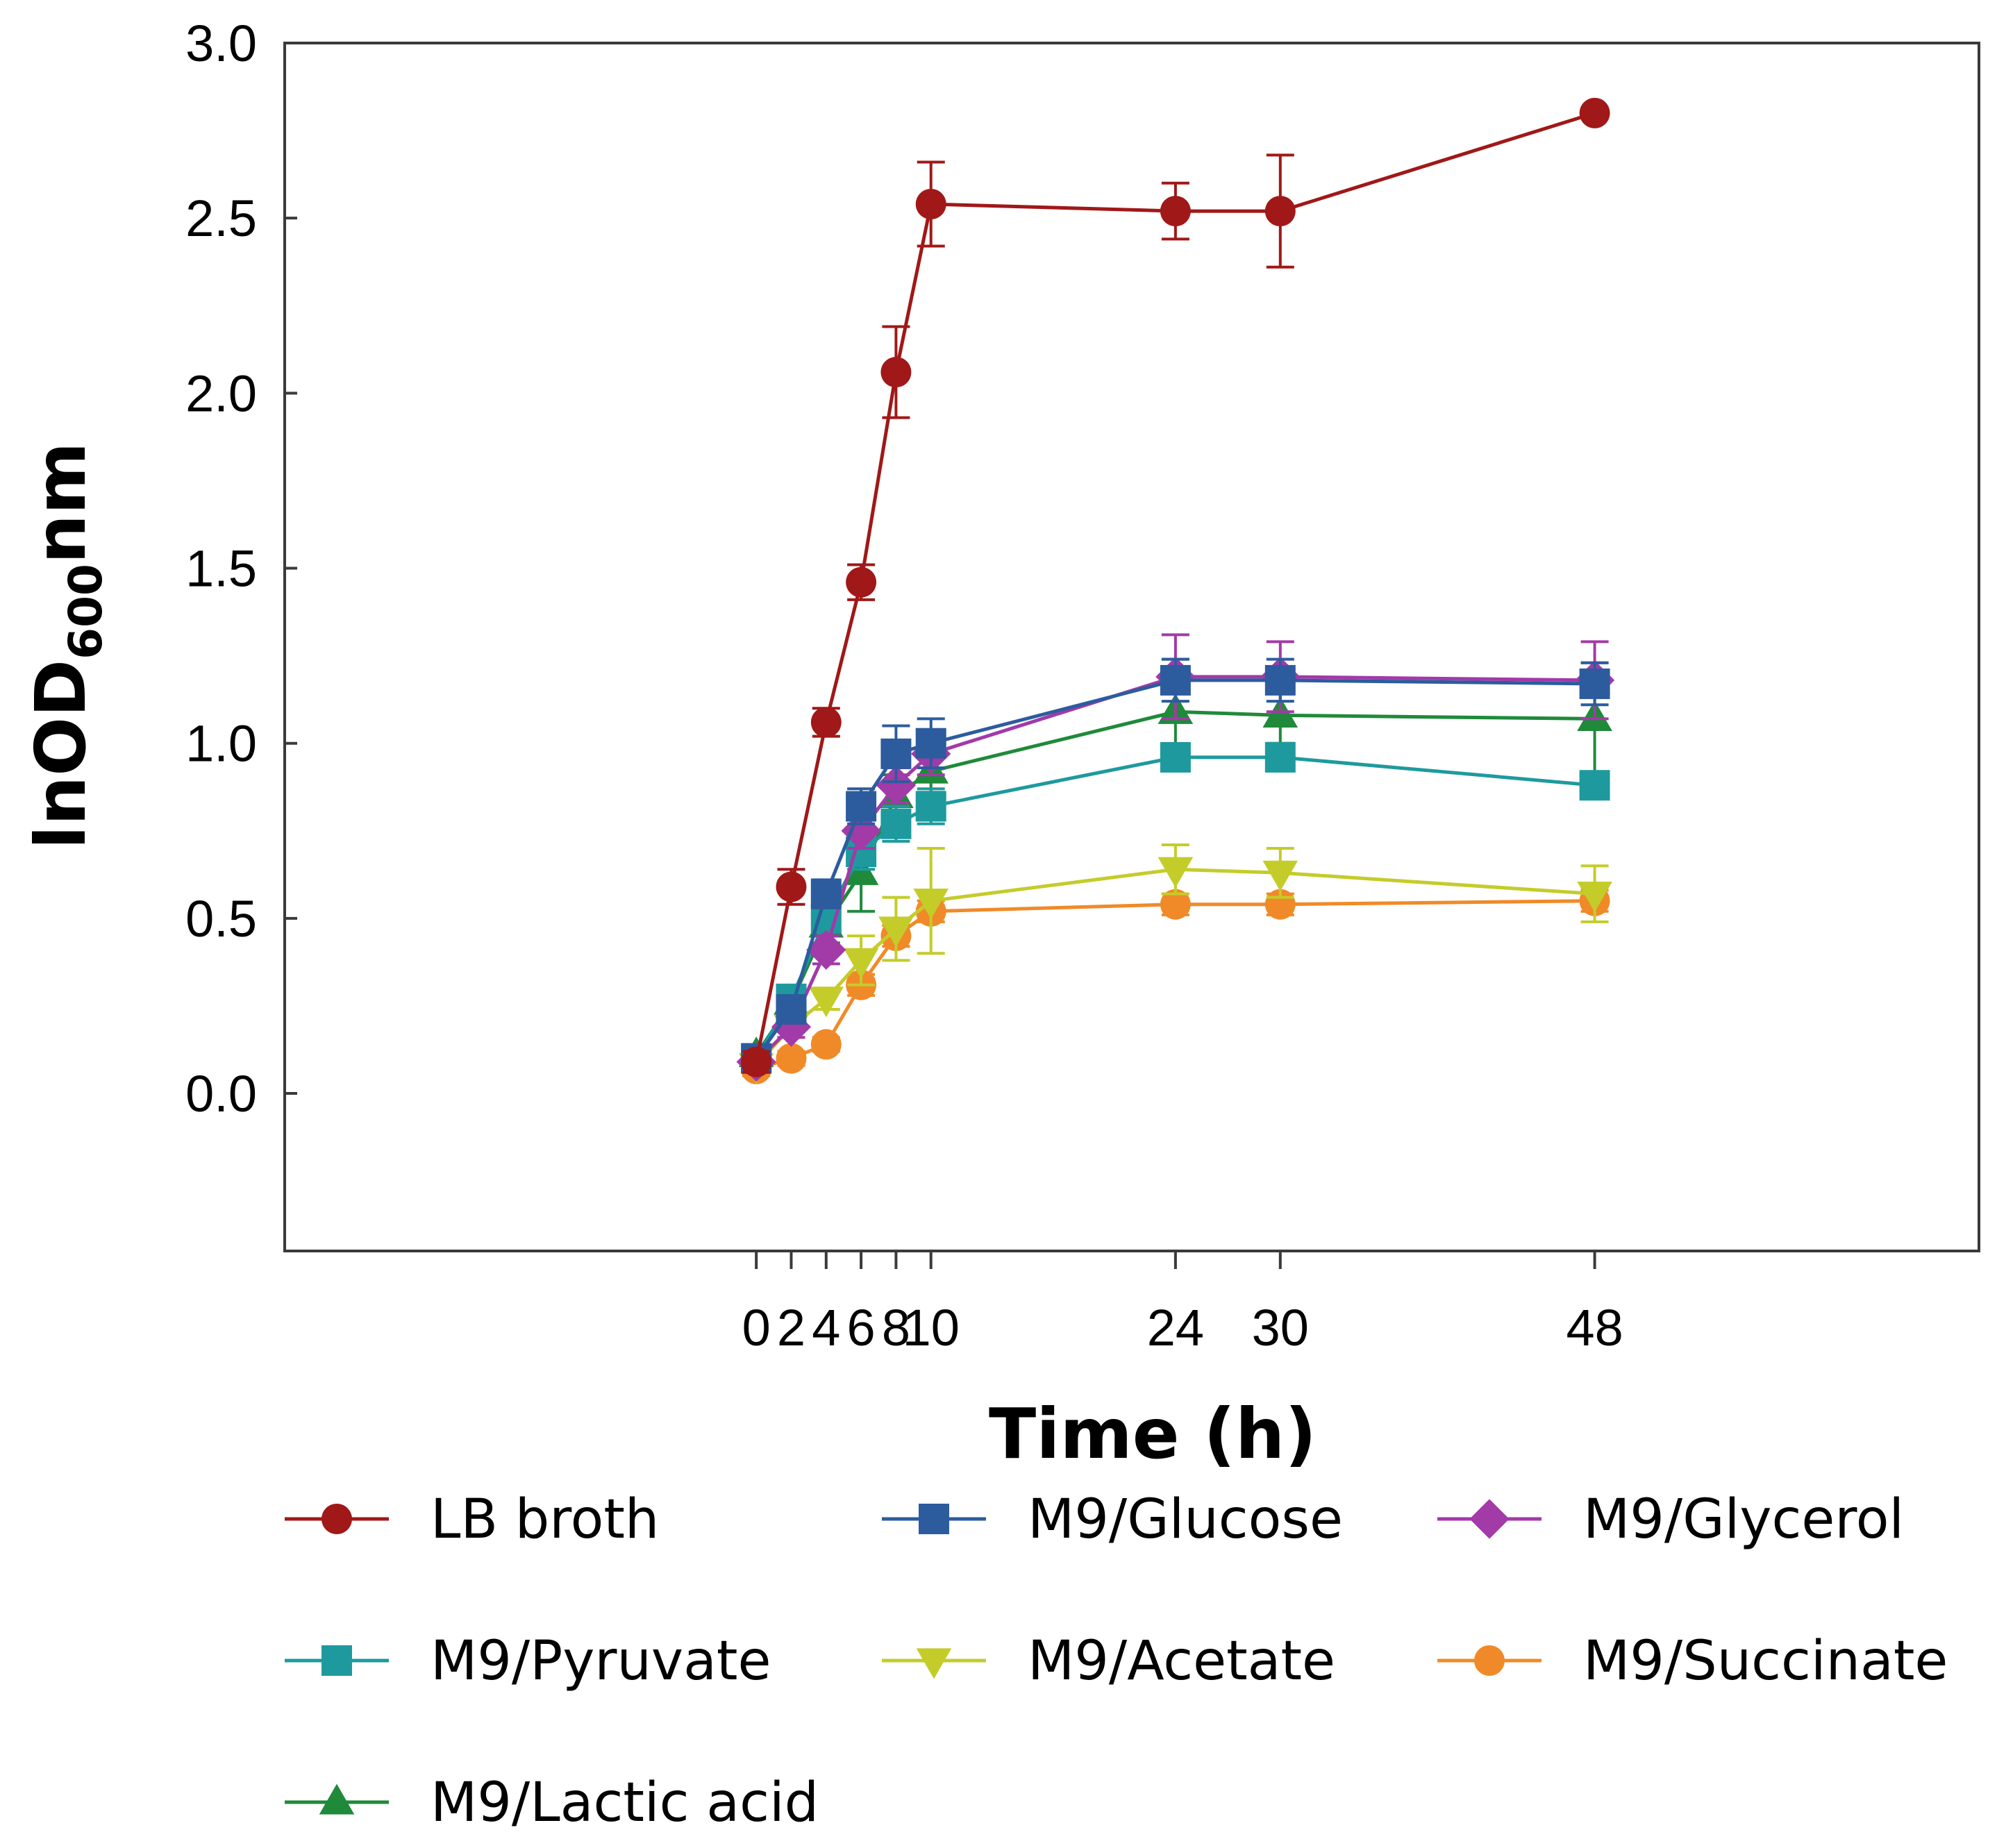 Image resolution: width=1997 pixels, height=1848 pixels. What do you see at coordinates (862, 1327) in the screenshot?
I see `x-tick-label-6: 6` at bounding box center [862, 1327].